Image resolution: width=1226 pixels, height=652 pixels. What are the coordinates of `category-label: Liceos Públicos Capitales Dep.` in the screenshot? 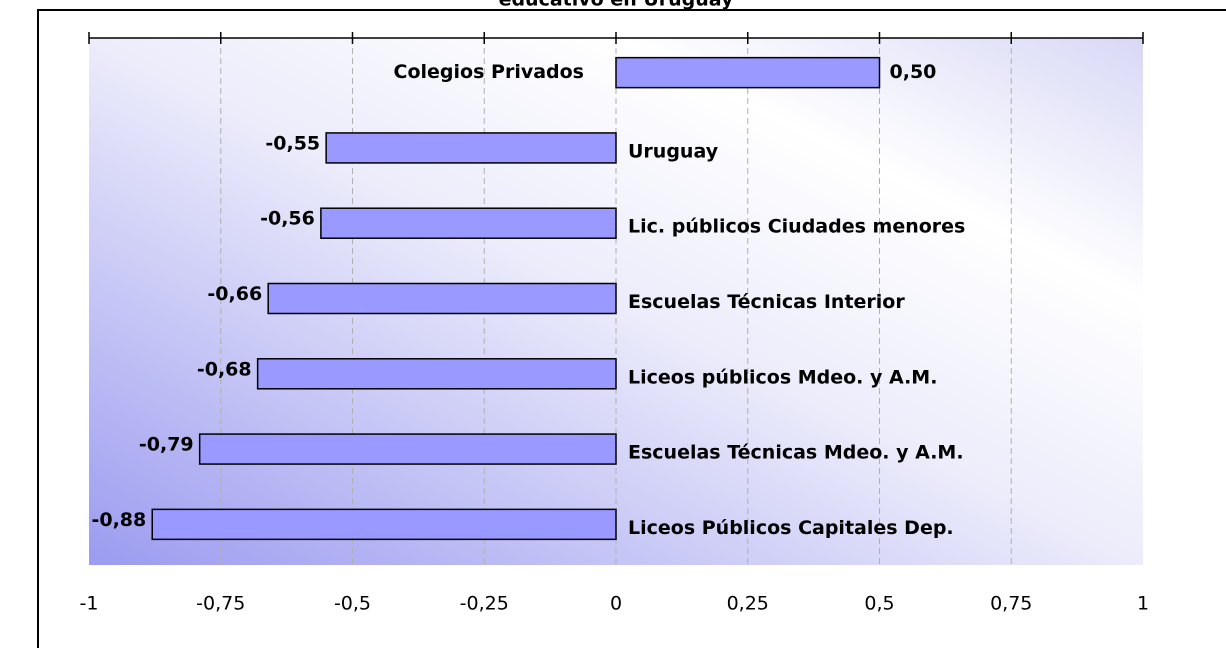 It's located at (791, 528).